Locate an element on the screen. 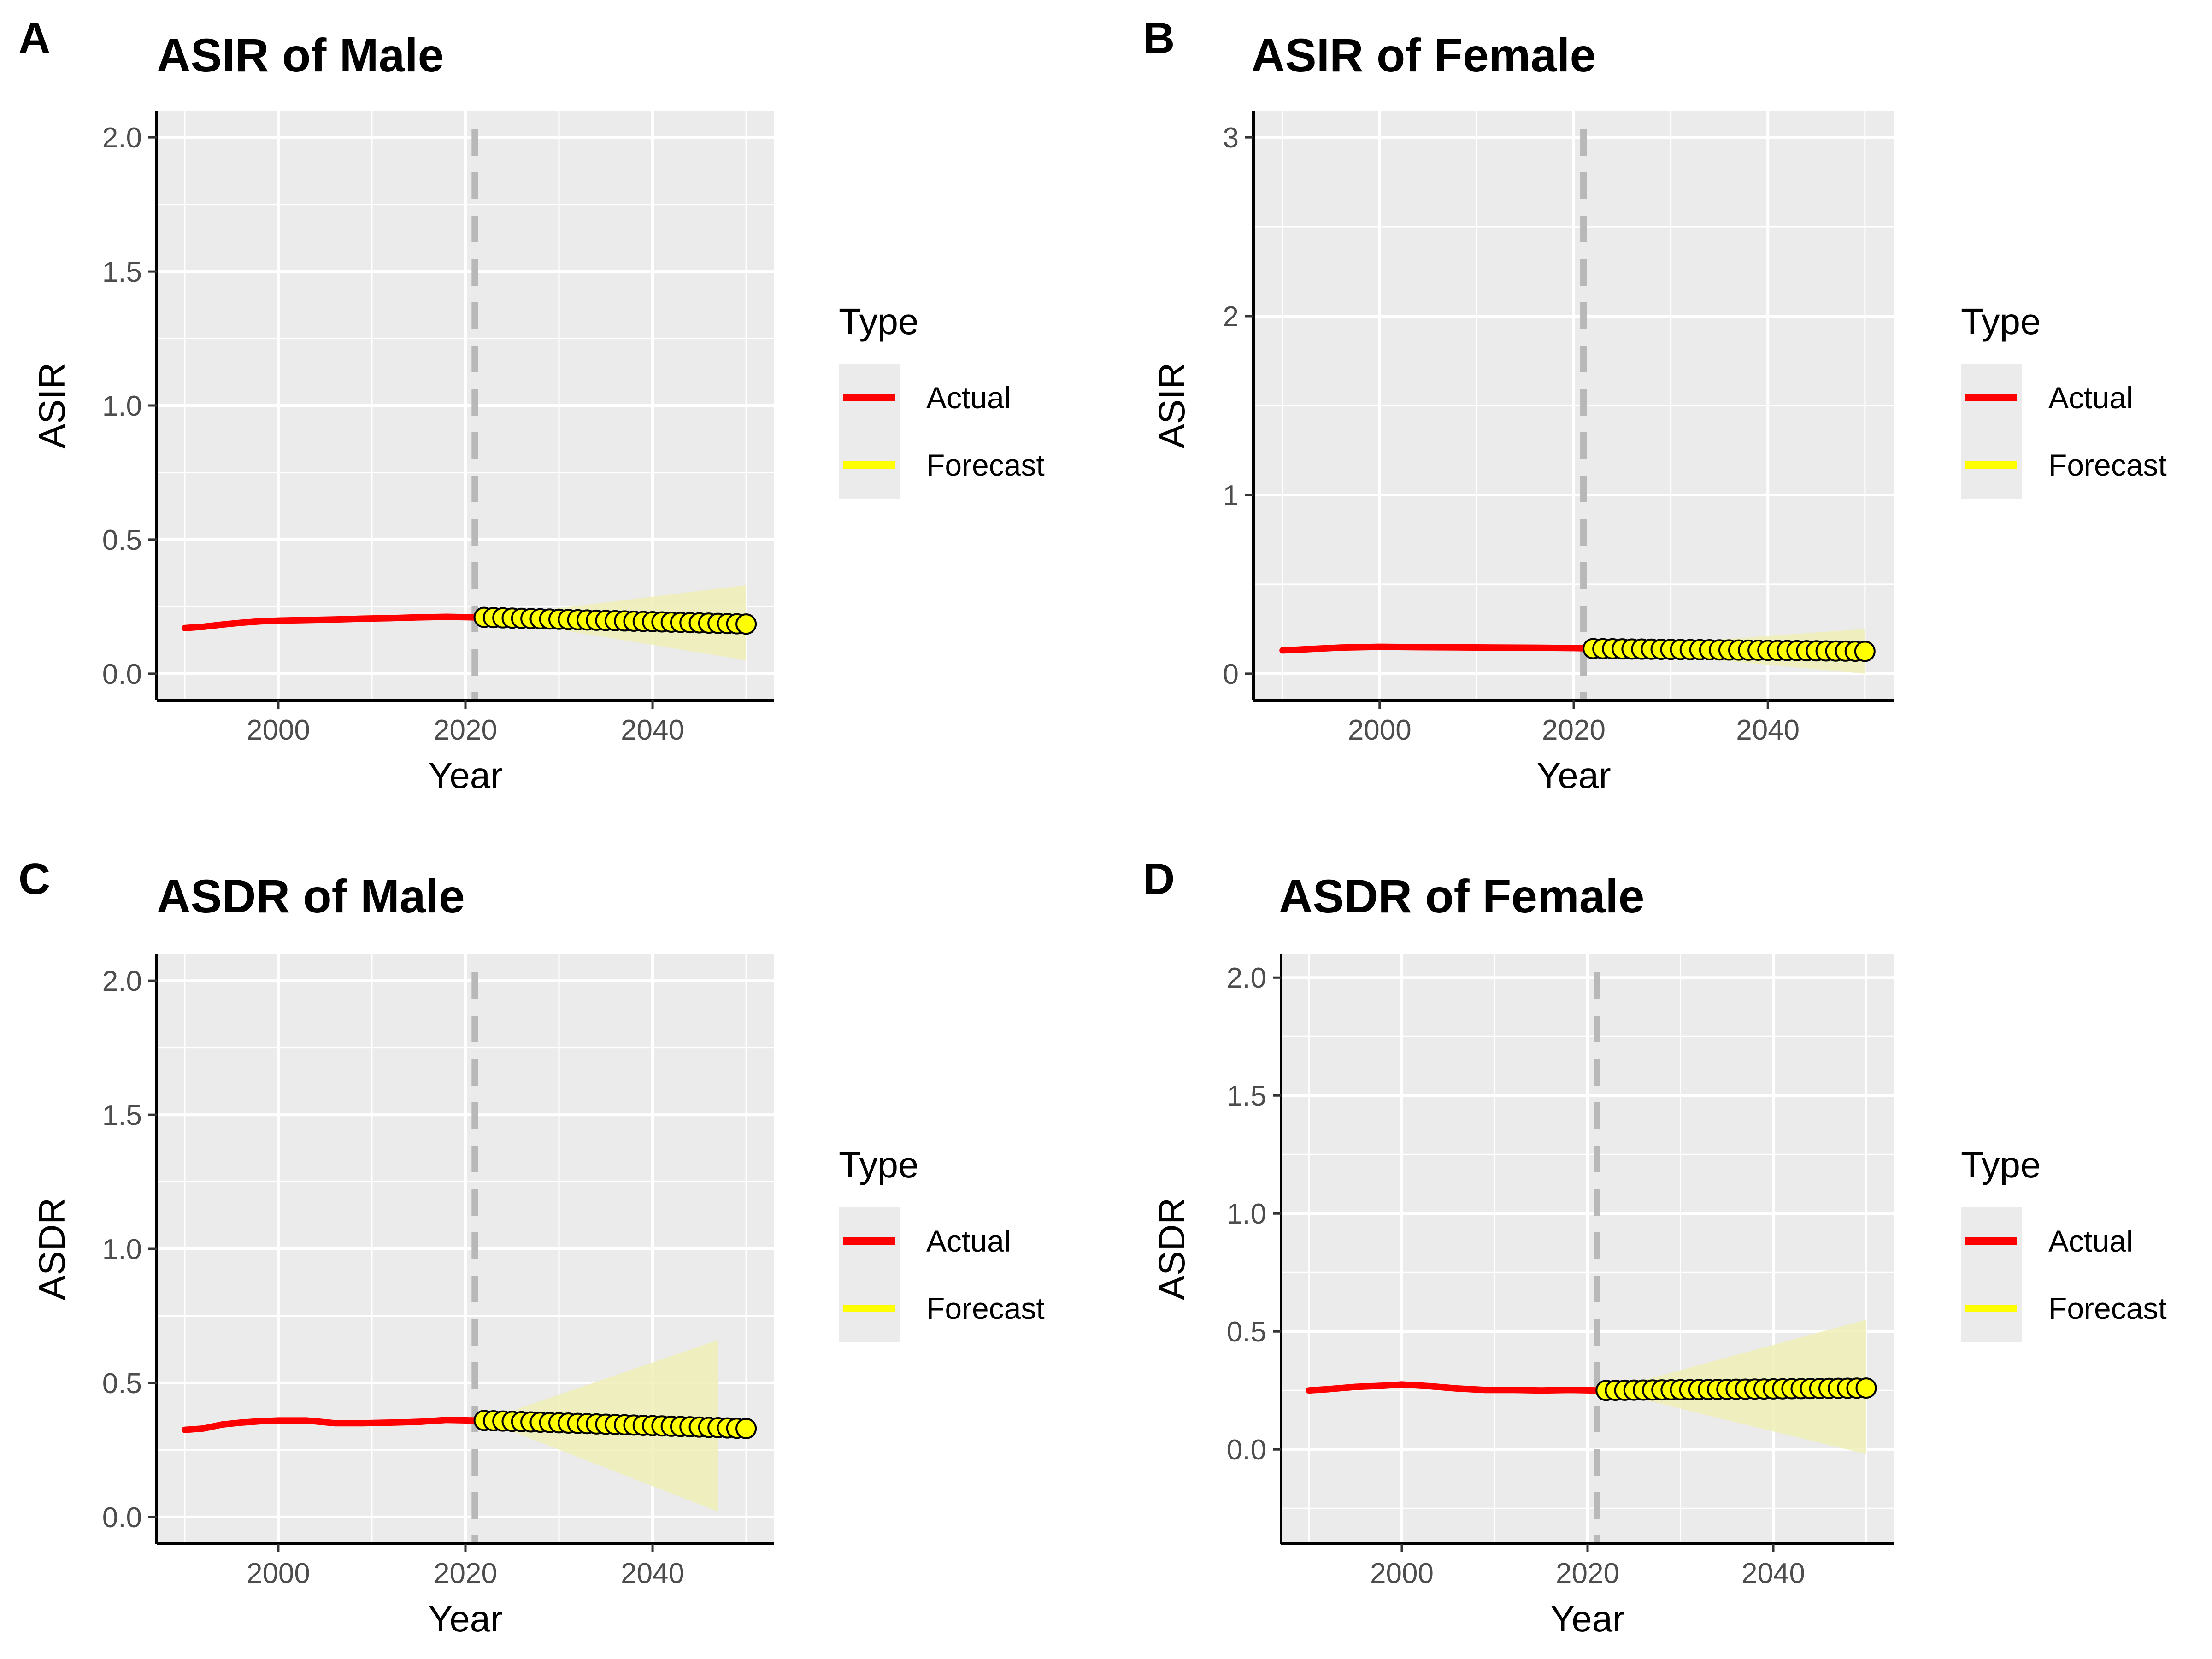 This screenshot has height=1659, width=2212. chart-title: ASDR of Male is located at coordinates (311, 896).